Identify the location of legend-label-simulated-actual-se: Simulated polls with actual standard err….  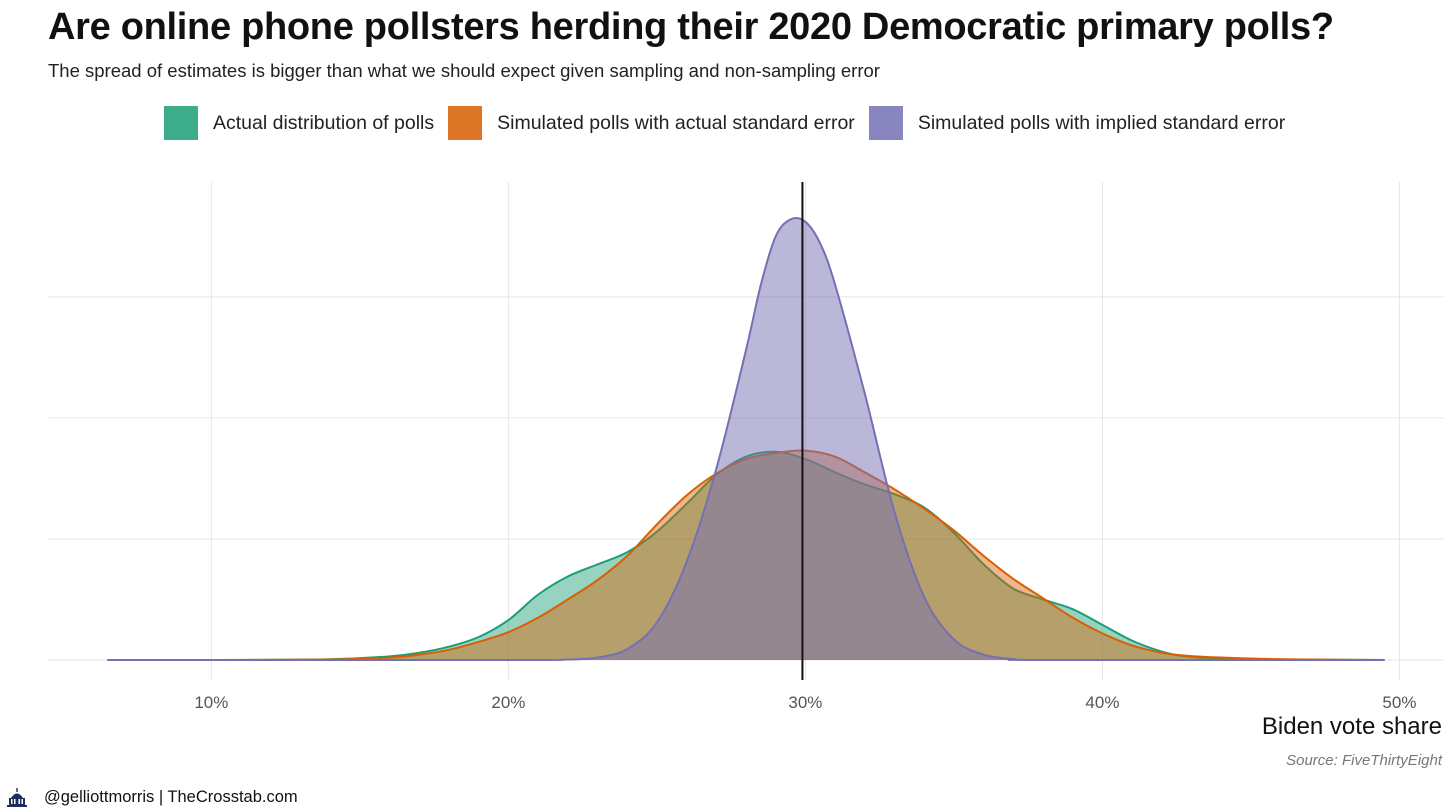
(676, 122).